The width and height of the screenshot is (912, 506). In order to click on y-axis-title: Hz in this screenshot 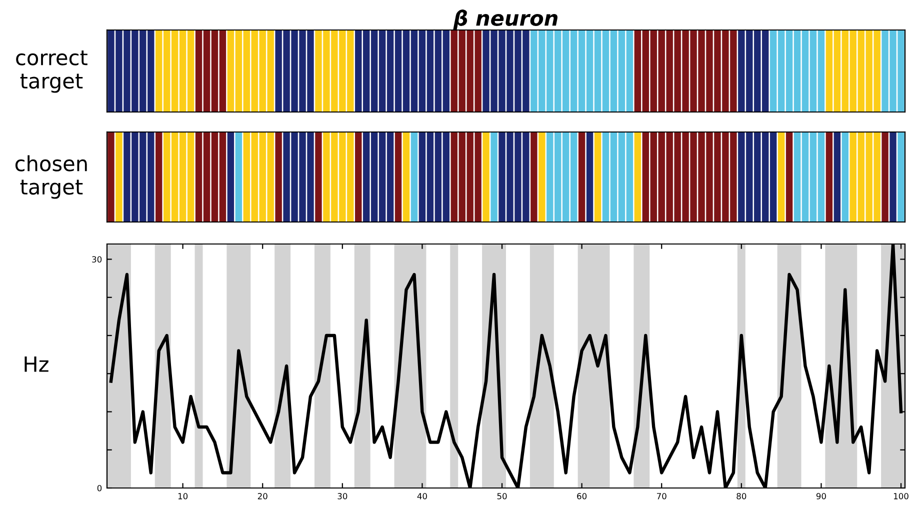, I will do `click(36, 364)`.